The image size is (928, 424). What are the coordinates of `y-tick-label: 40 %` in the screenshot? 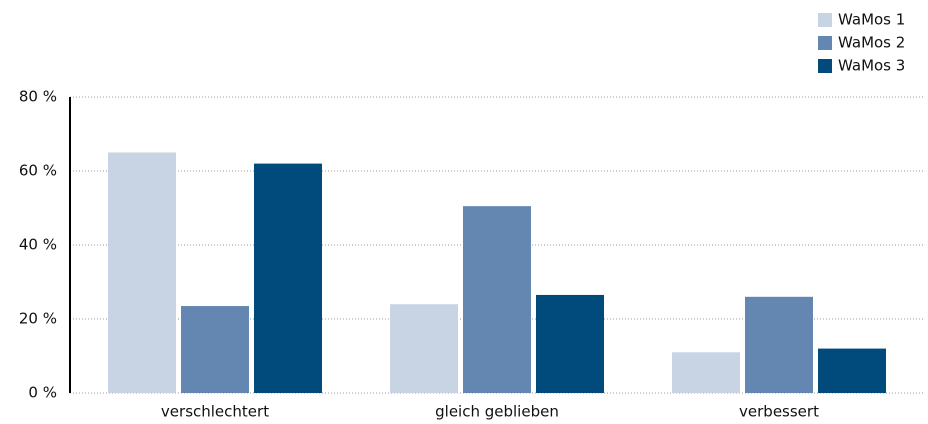 It's located at (38, 245).